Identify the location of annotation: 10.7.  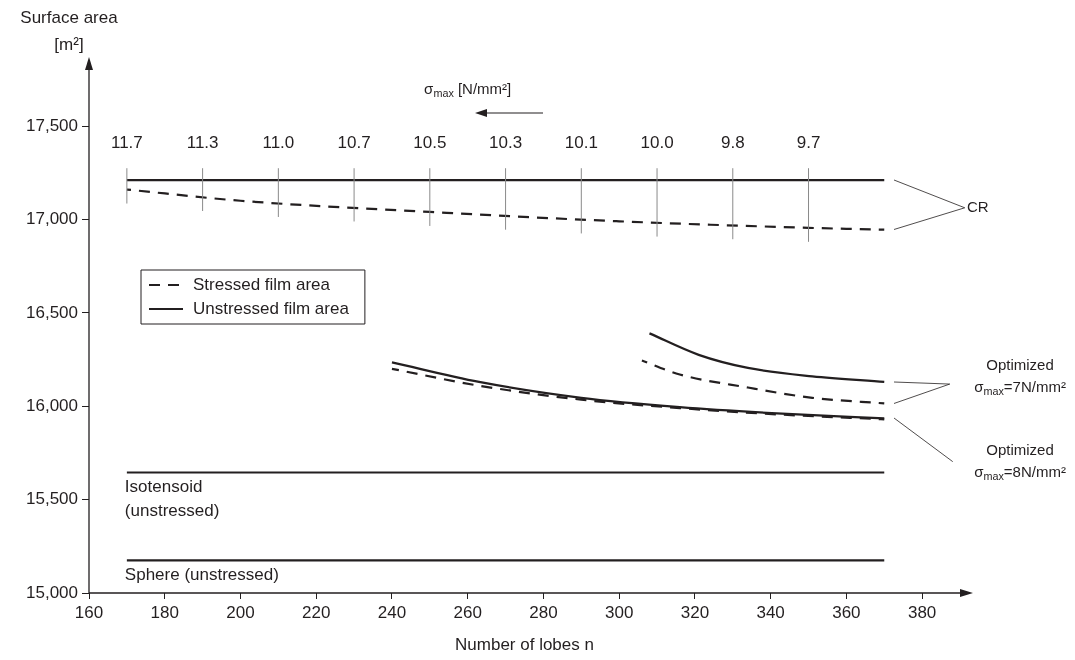
(354, 142).